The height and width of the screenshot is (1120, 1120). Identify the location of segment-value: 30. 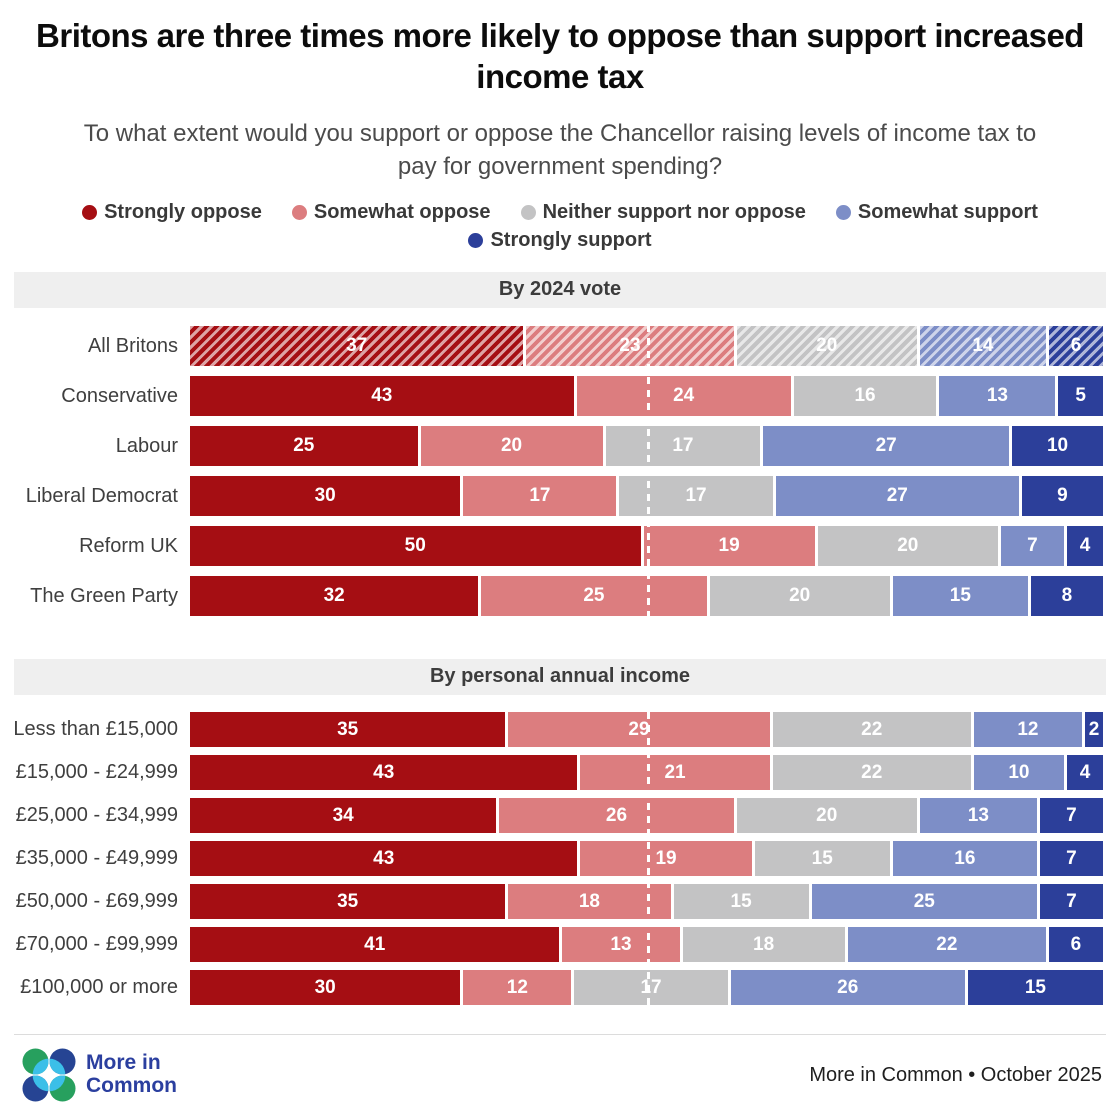
(325, 496).